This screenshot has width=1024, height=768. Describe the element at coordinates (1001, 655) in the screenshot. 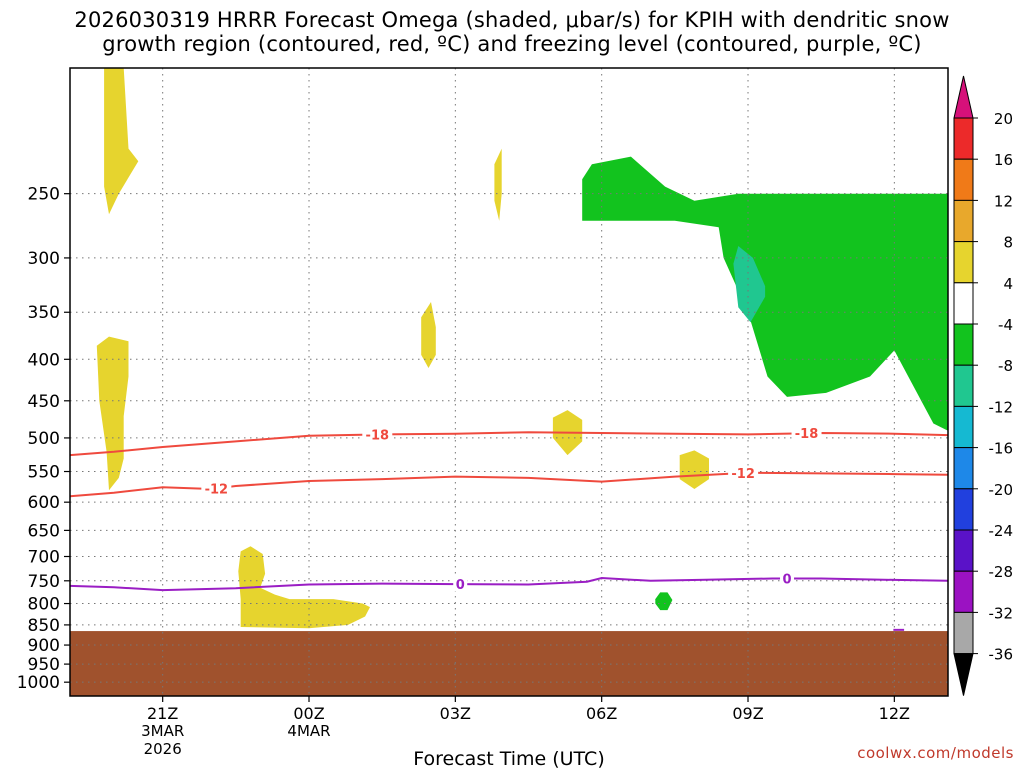

I see `colorbar-label-13: -36` at that location.